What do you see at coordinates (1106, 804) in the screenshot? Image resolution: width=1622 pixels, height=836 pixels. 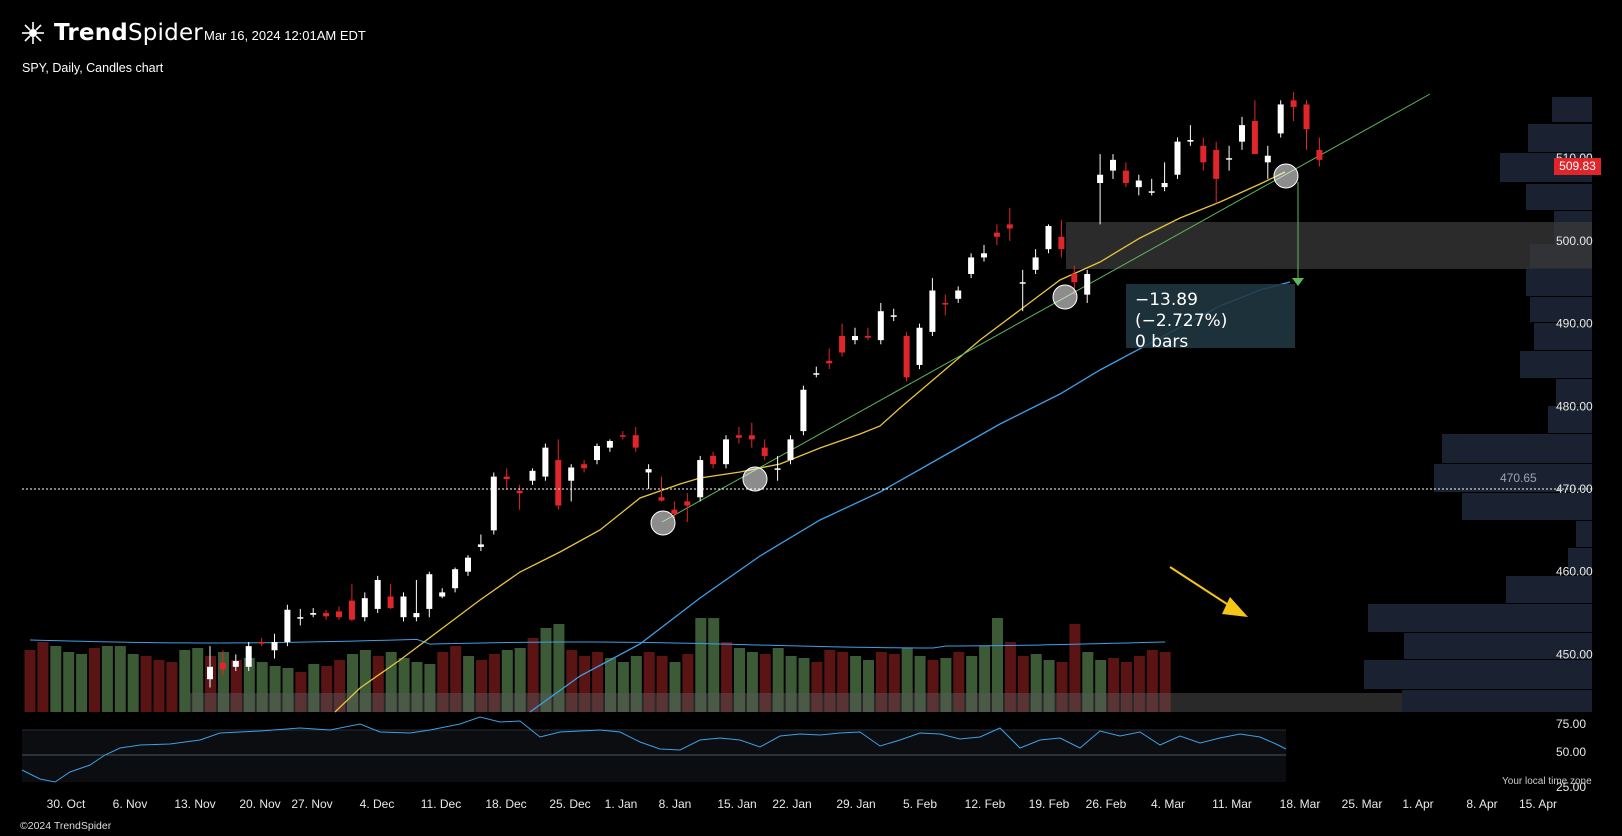 I see `x-tick-17: 26. Feb` at bounding box center [1106, 804].